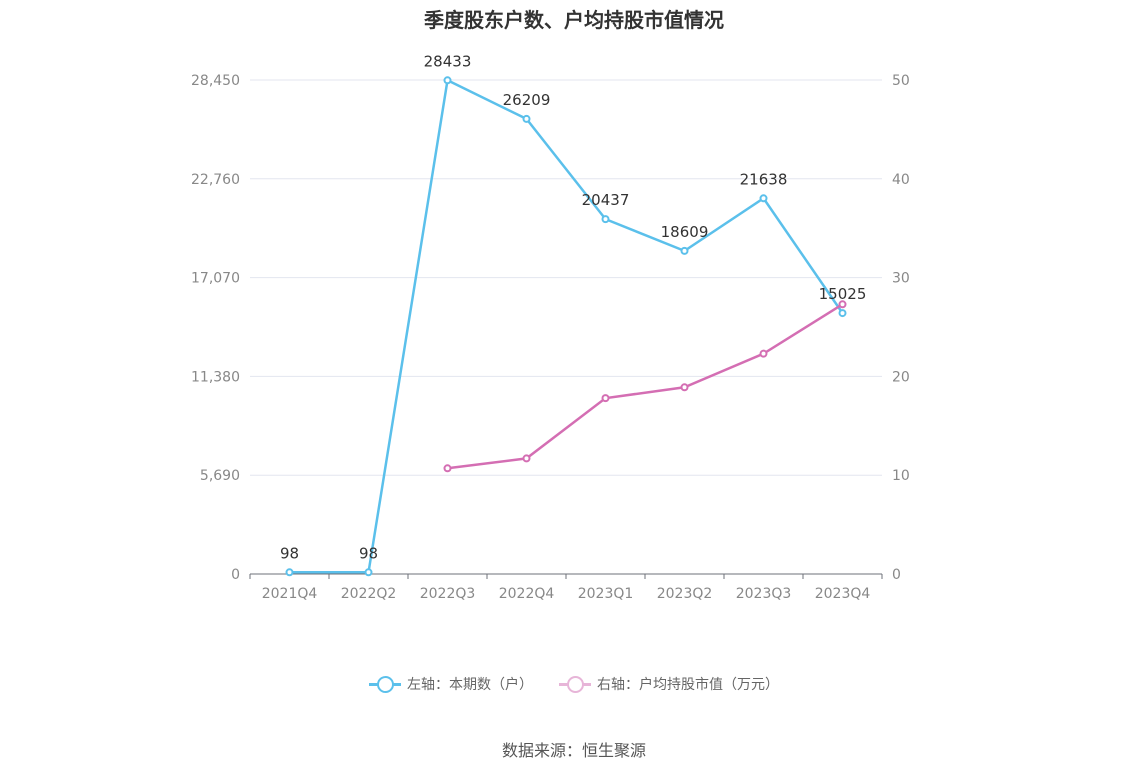  I want to click on legend-item-households: 左轴：本期数（户）, so click(451, 684).